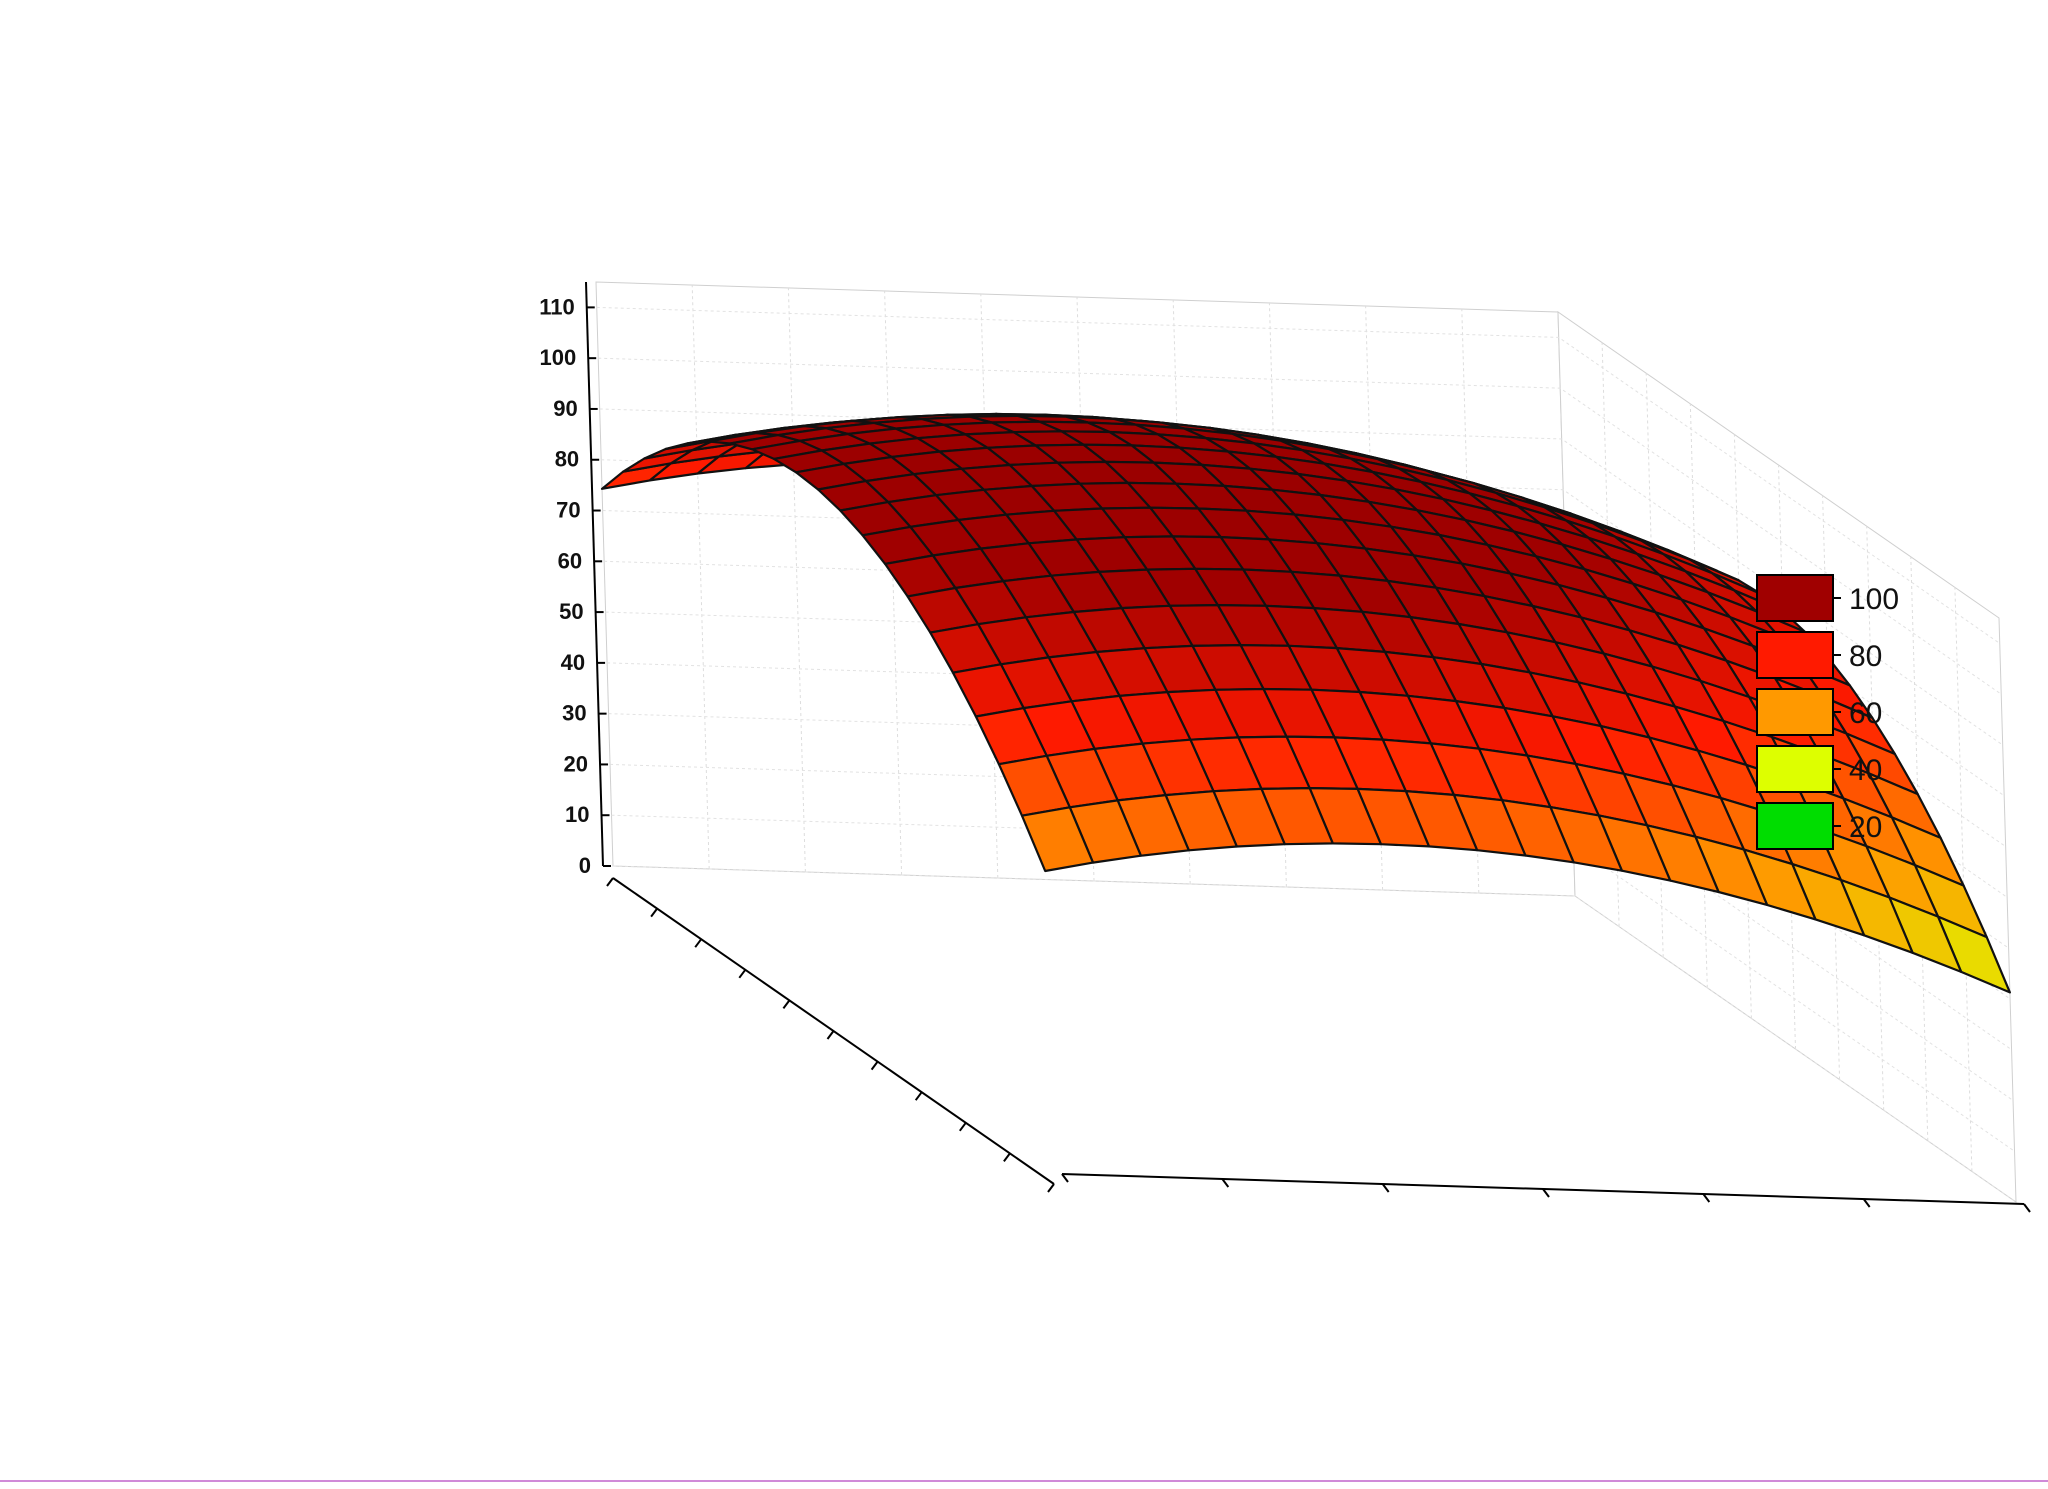 The height and width of the screenshot is (1489, 2048). I want to click on z-tick-label: 30, so click(574, 713).